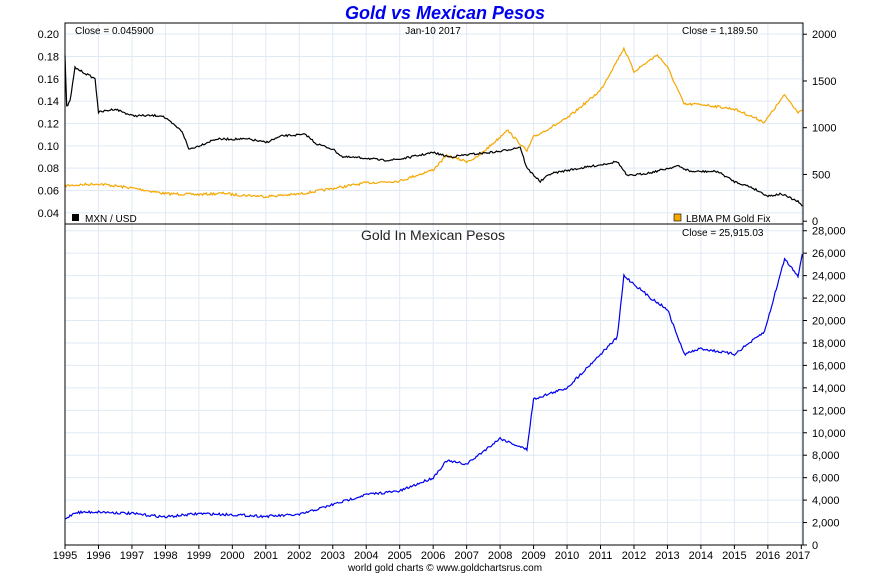 The height and width of the screenshot is (575, 890). What do you see at coordinates (500, 556) in the screenshot?
I see `x-tick-label: 2008` at bounding box center [500, 556].